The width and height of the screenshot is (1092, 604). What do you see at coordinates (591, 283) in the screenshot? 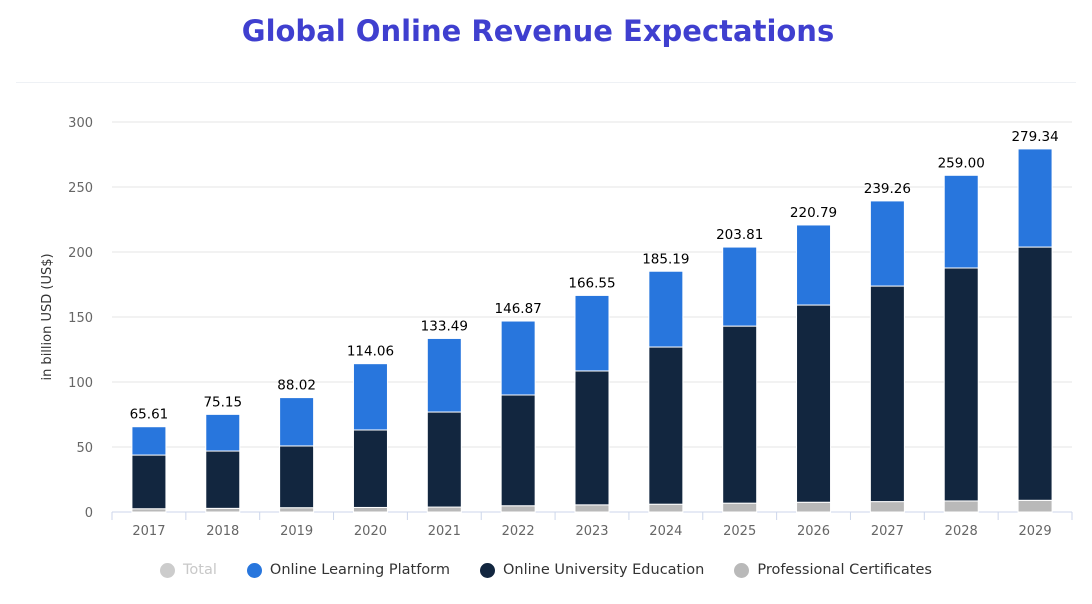
I see `total-data-label: 166.55` at bounding box center [591, 283].